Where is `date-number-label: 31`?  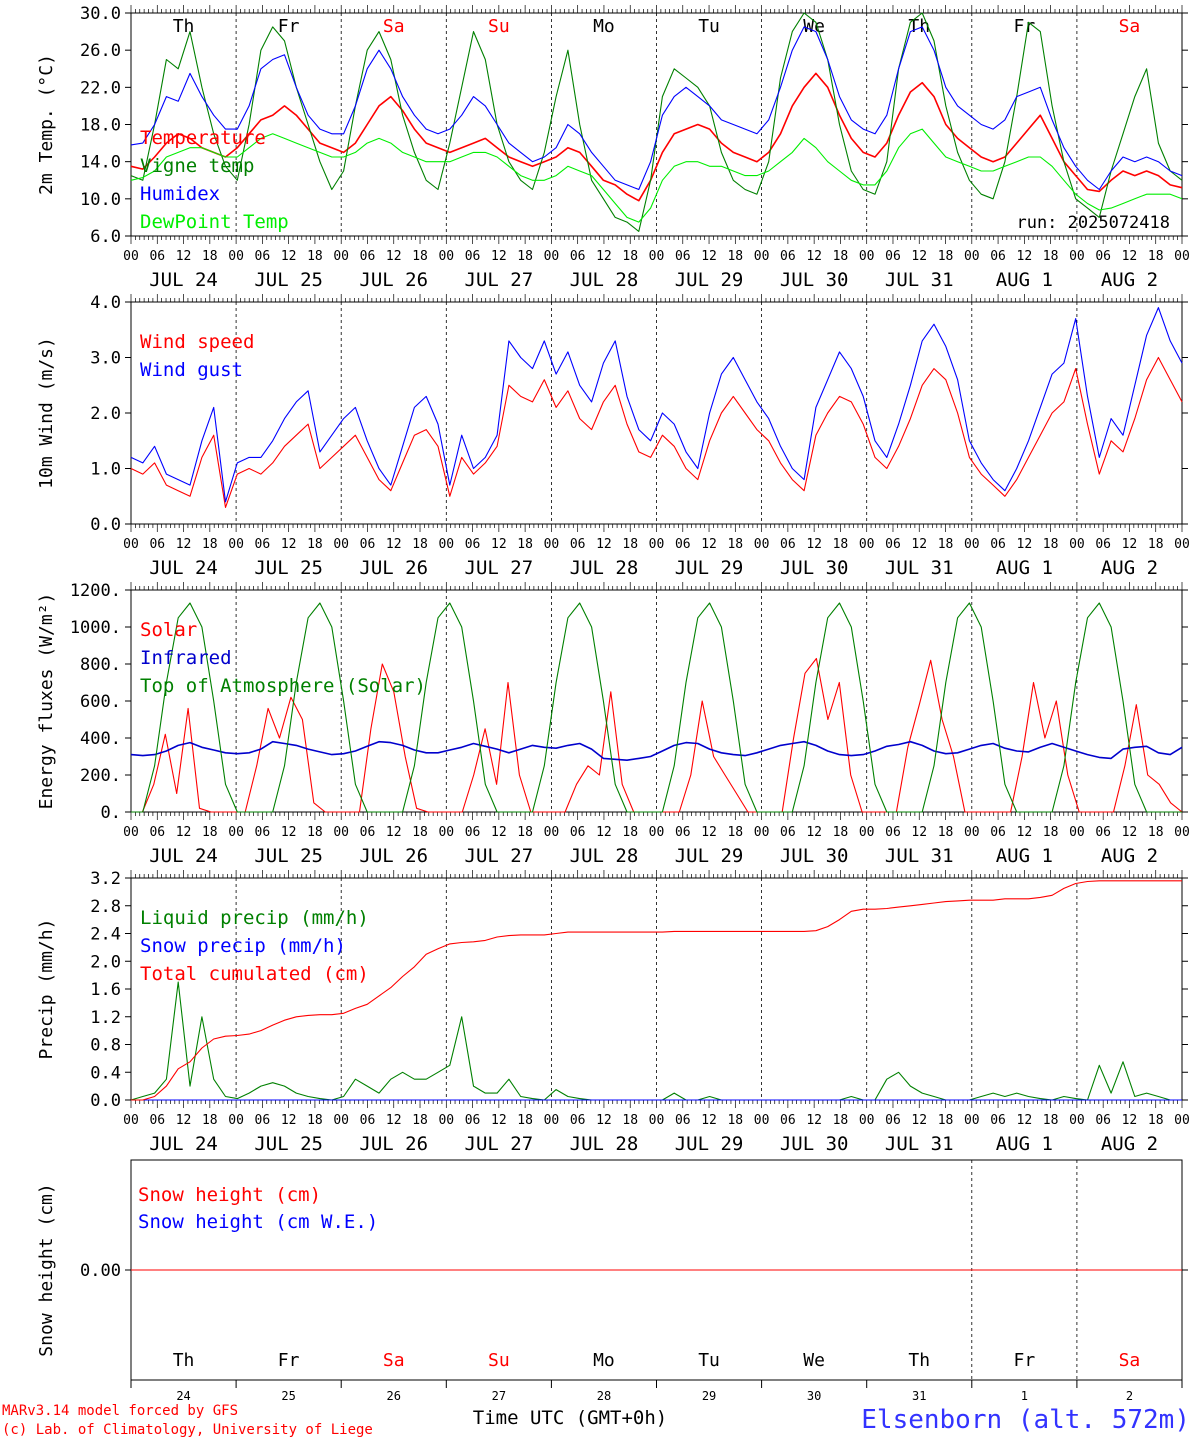 date-number-label: 31 is located at coordinates (919, 1396).